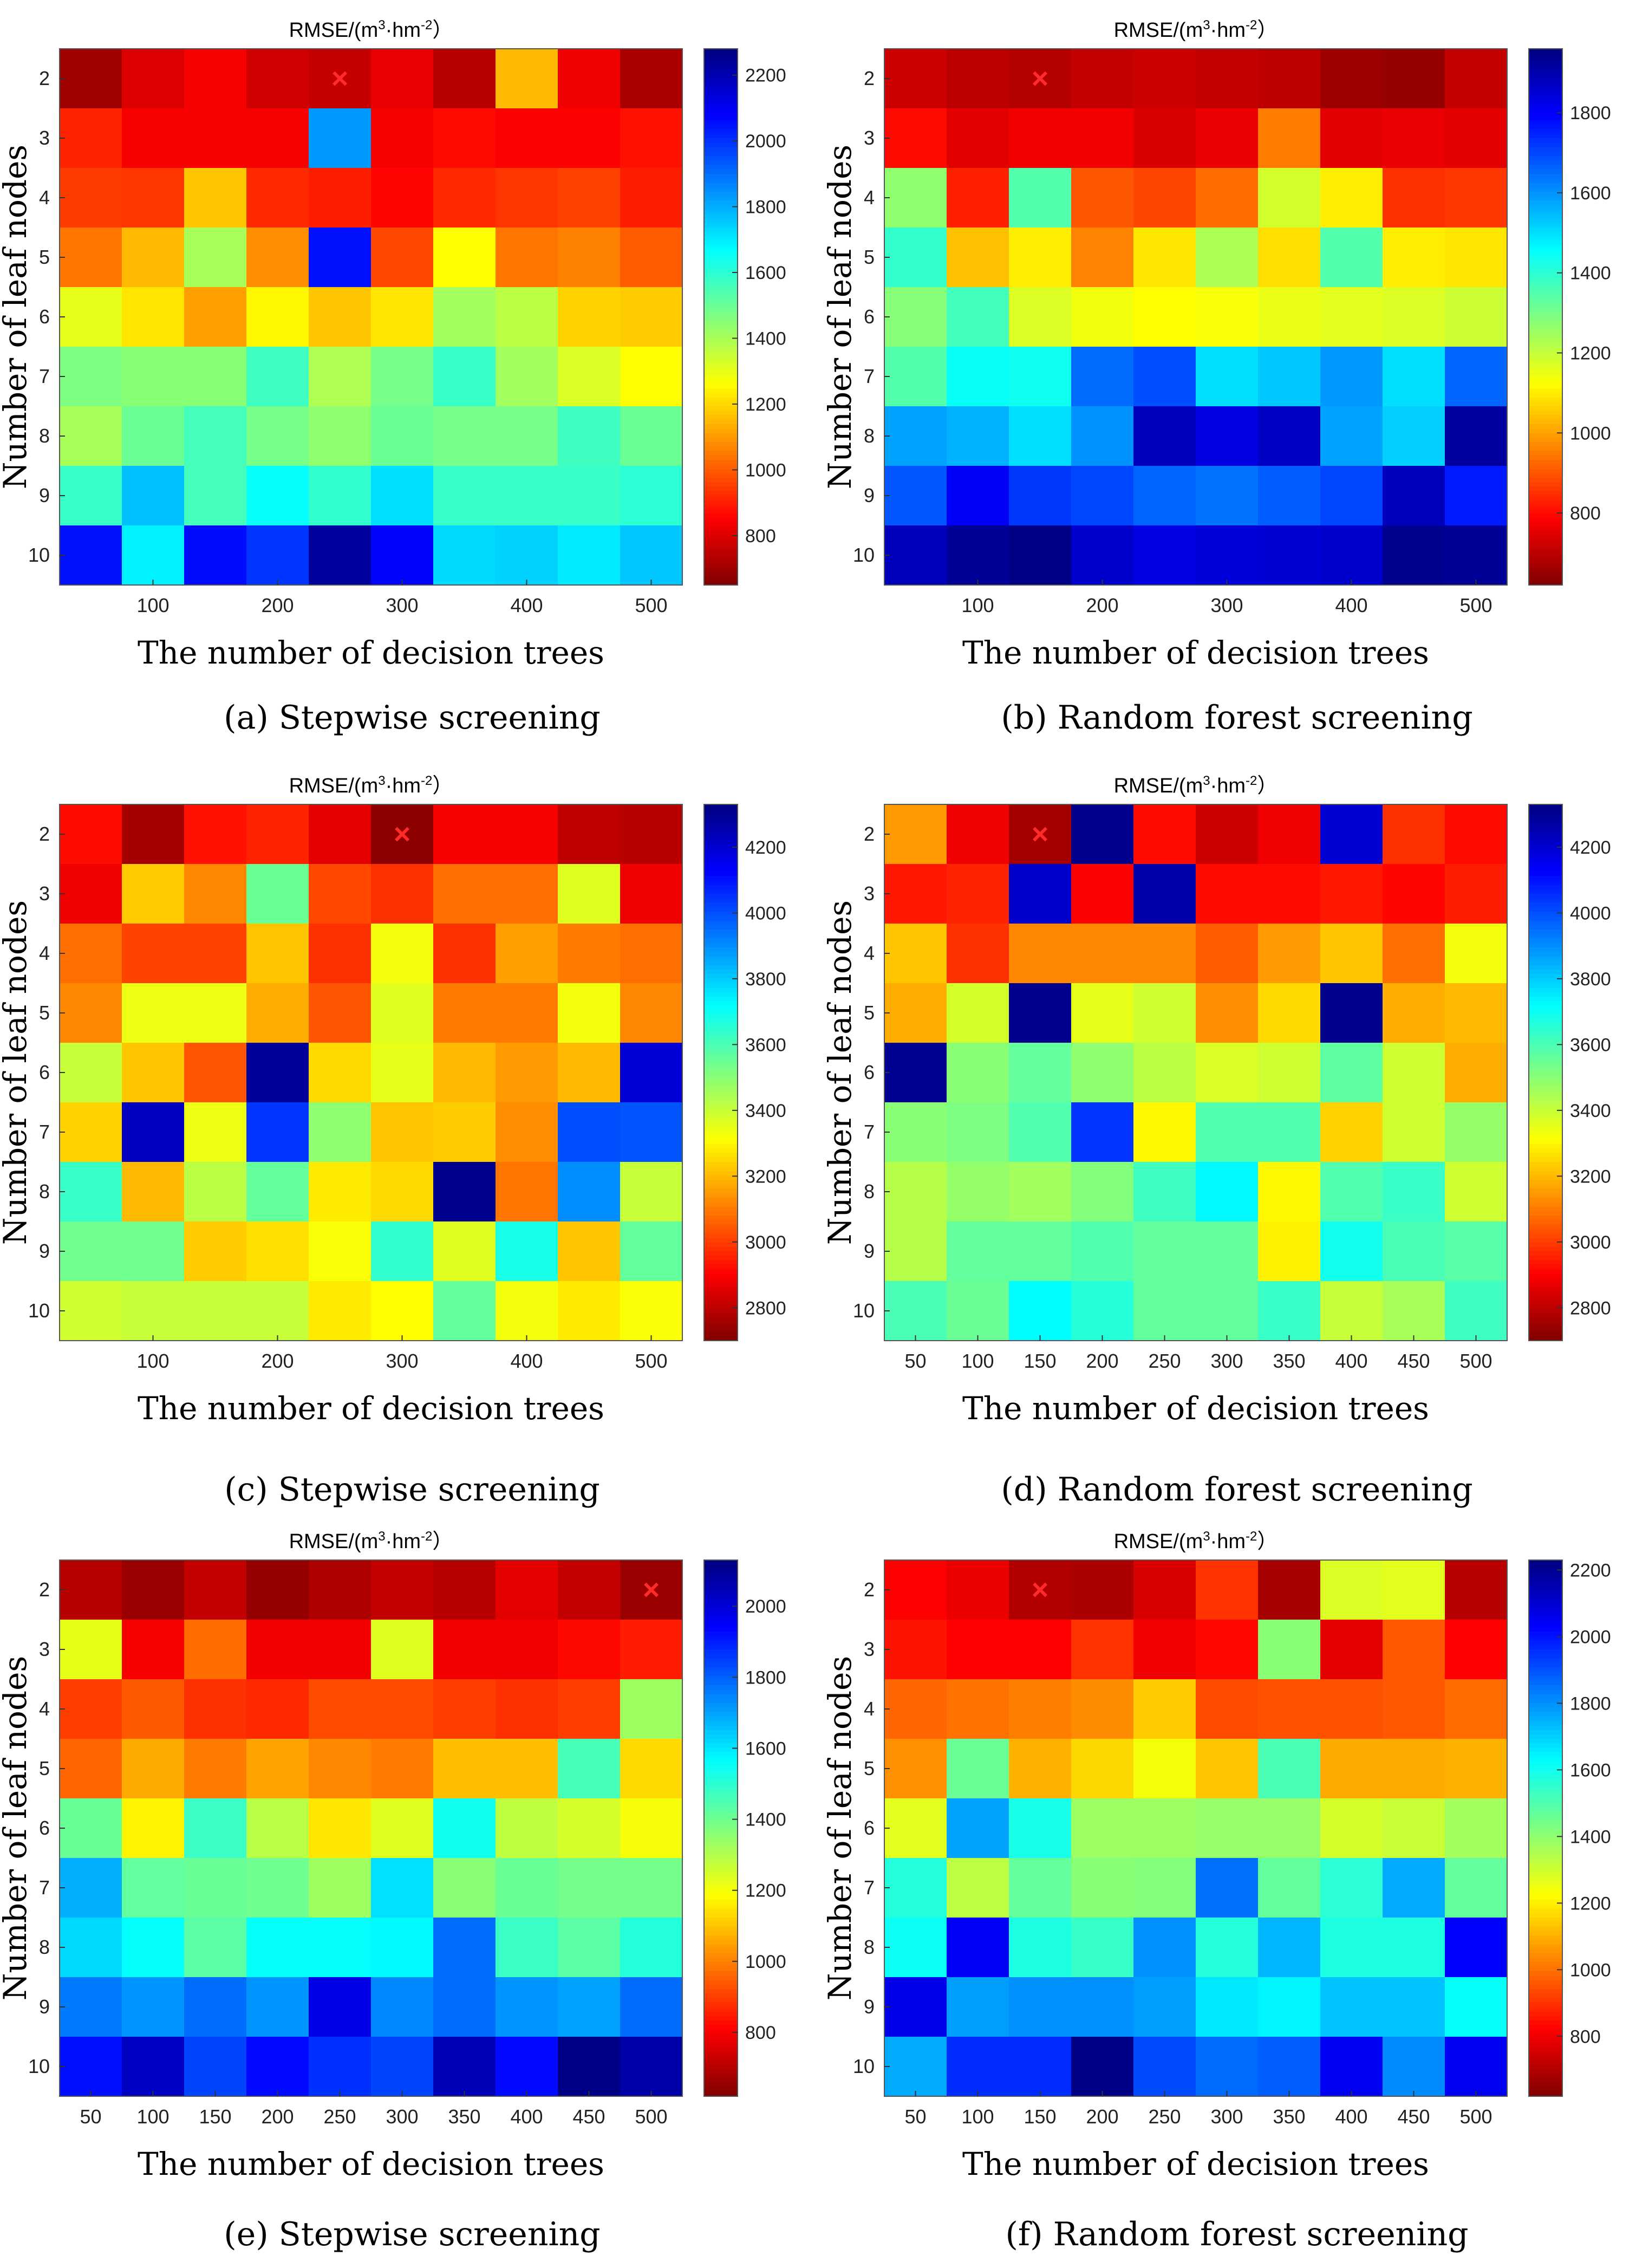 Image resolution: width=1649 pixels, height=2268 pixels. Describe the element at coordinates (1545, 317) in the screenshot. I see `colorbar-frame` at that location.